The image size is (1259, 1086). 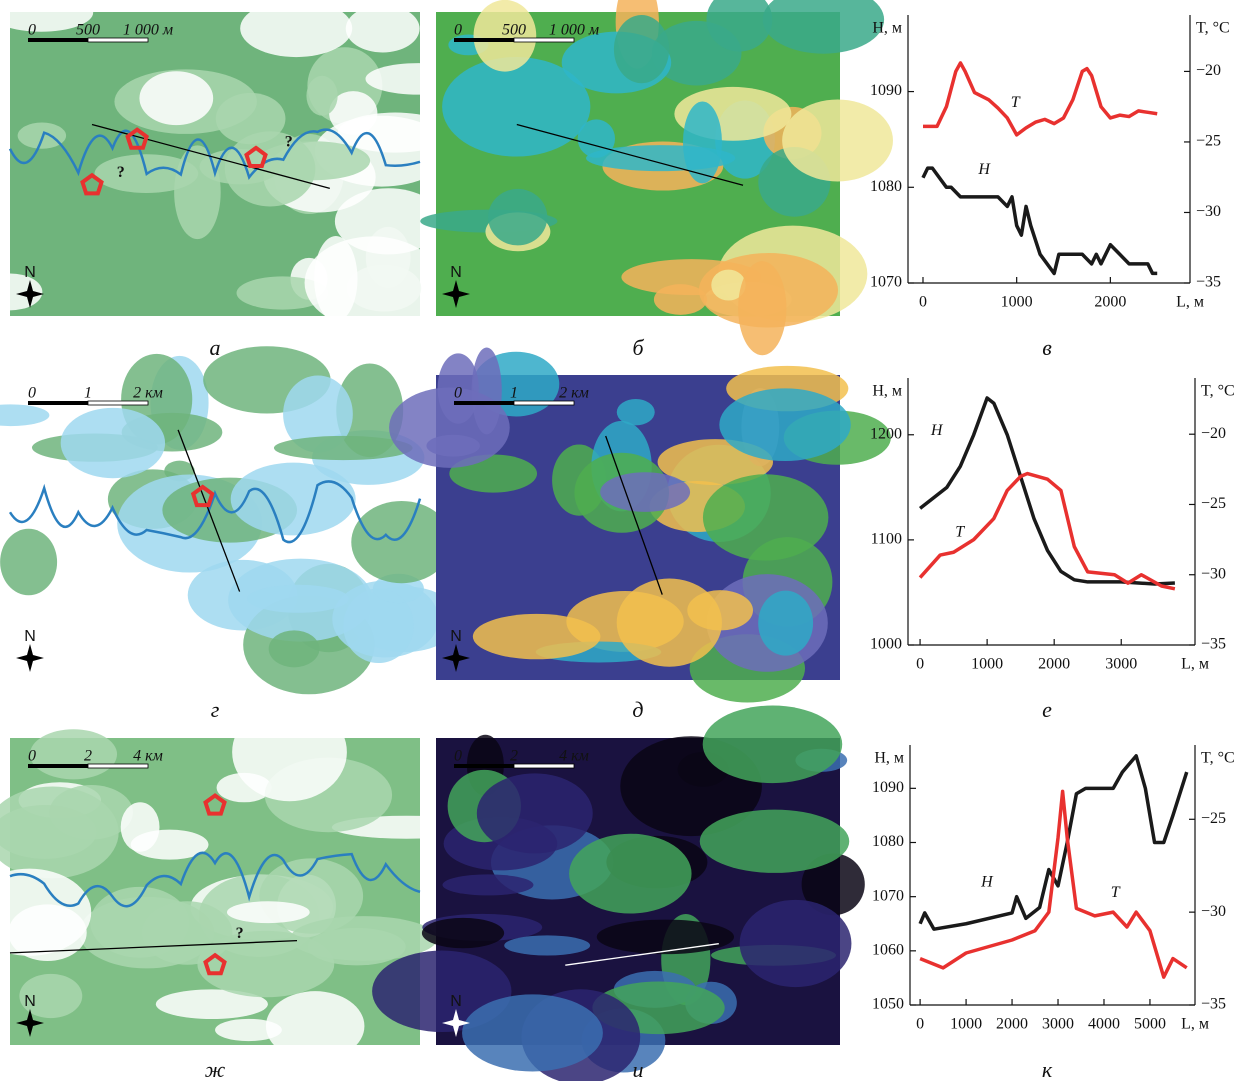 I want to click on y-tick-label: 1070, so click(x=886, y=282).